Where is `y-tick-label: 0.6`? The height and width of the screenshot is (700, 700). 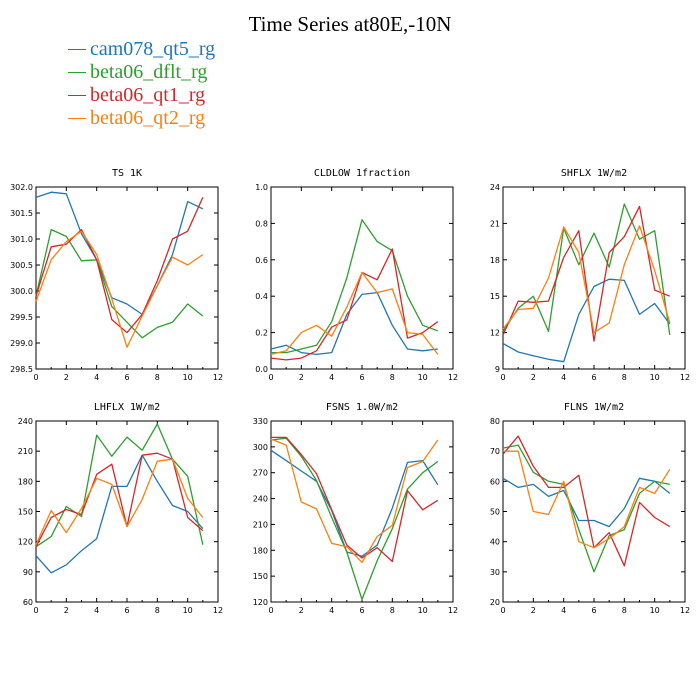 y-tick-label: 0.6 is located at coordinates (261, 260).